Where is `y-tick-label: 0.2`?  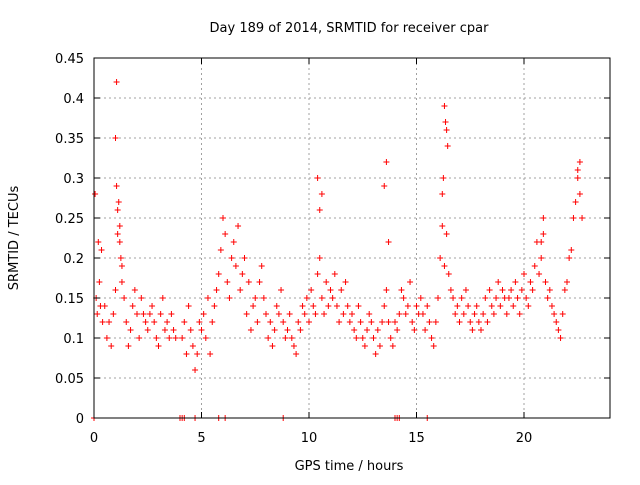 y-tick-label: 0.2 is located at coordinates (73, 259).